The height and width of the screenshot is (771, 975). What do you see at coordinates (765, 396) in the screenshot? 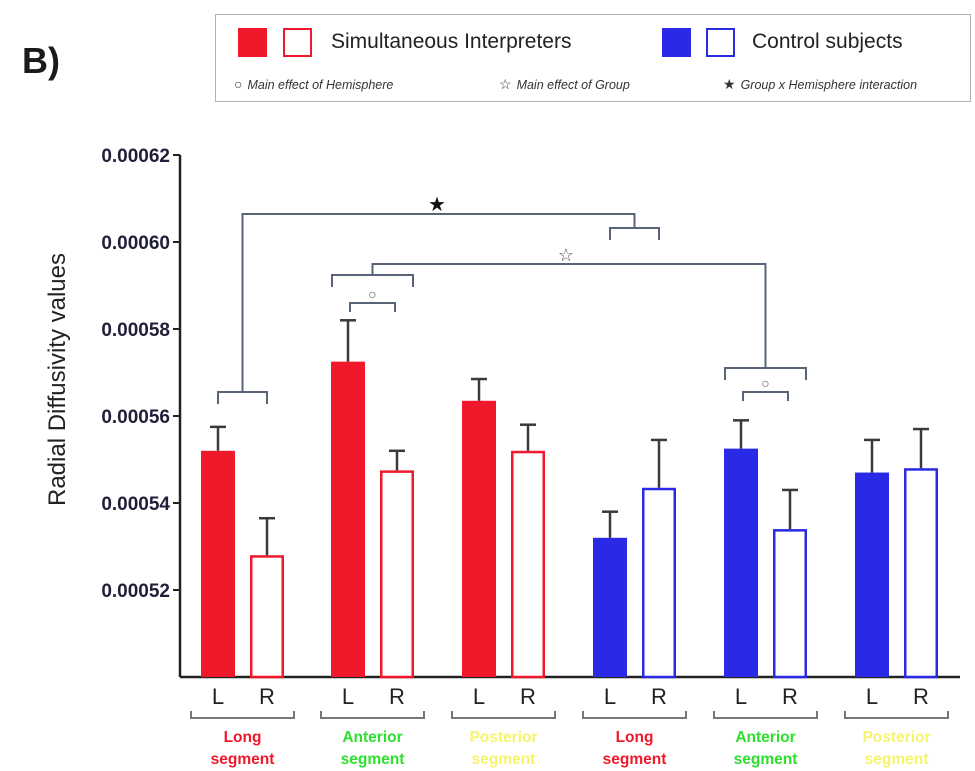
I see `bracket-hemisphere-controls` at bounding box center [765, 396].